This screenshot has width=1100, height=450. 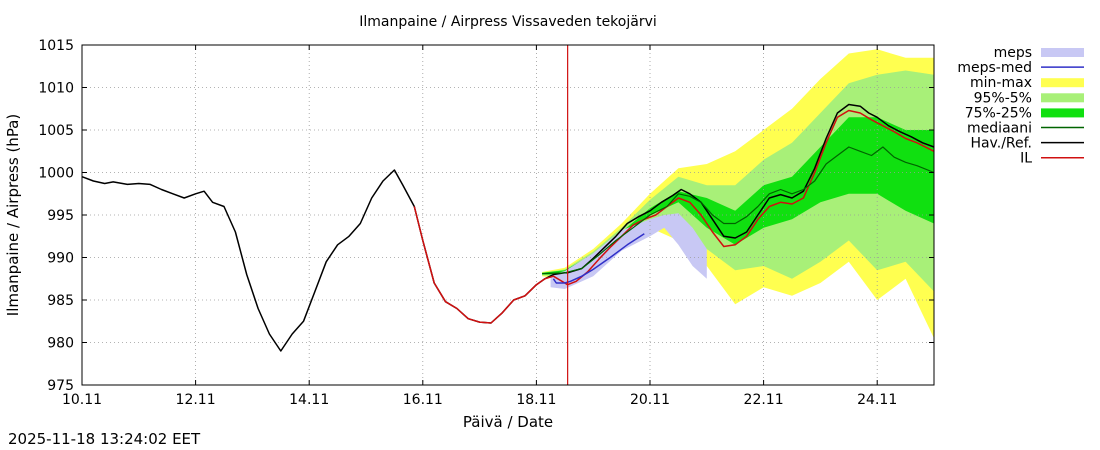 I want to click on legend-label: min-max, so click(x=1001, y=83).